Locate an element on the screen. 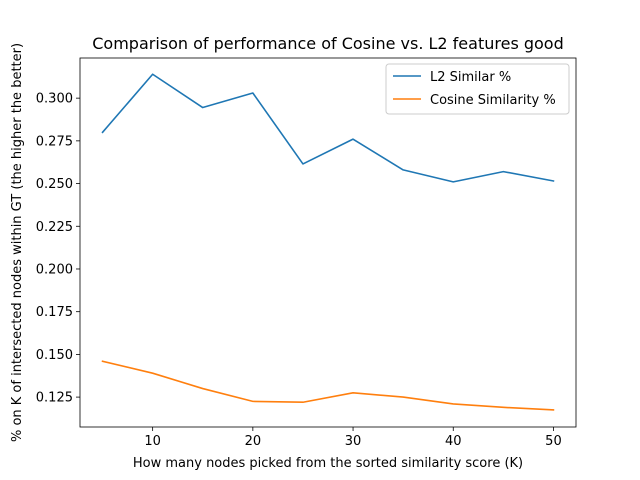 This screenshot has width=640, height=480. x-tick-label: 30 is located at coordinates (353, 441).